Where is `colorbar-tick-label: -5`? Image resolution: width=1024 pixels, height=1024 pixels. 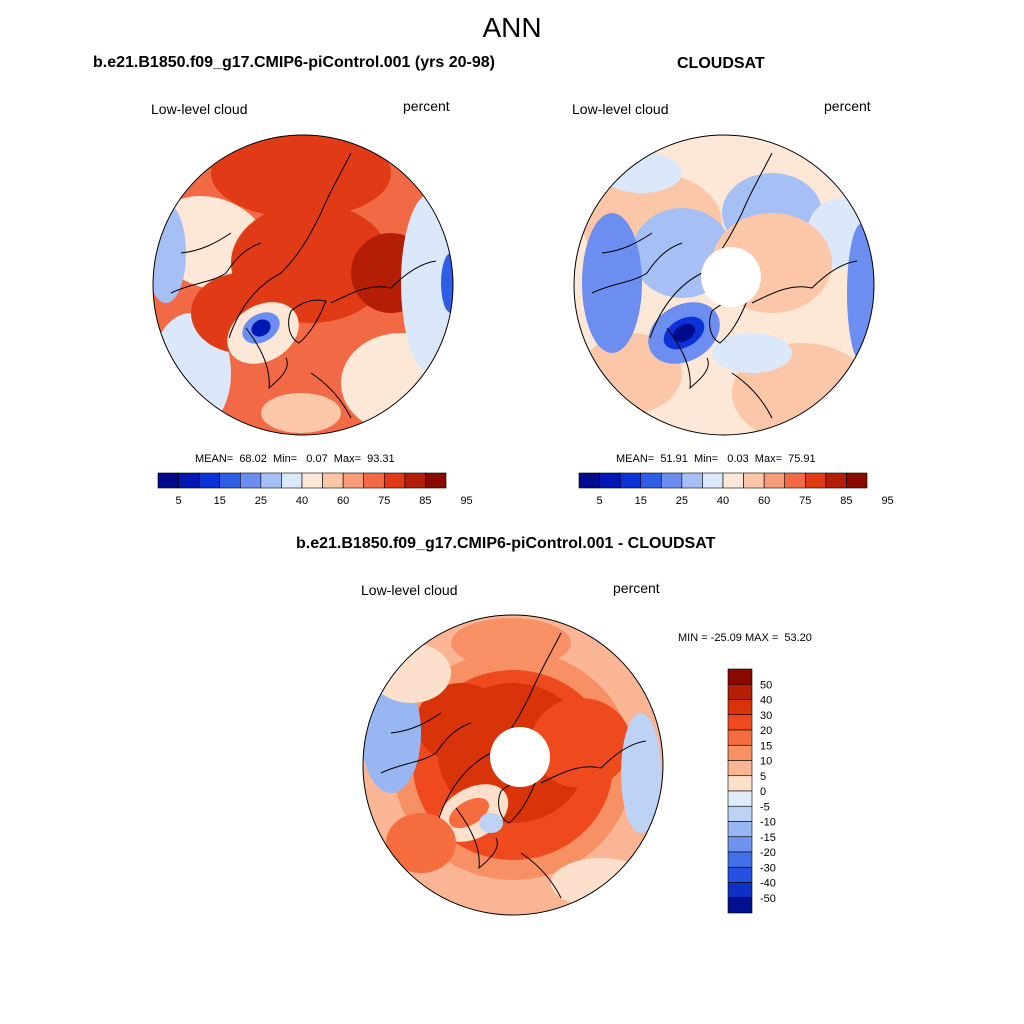 colorbar-tick-label: -5 is located at coordinates (765, 807).